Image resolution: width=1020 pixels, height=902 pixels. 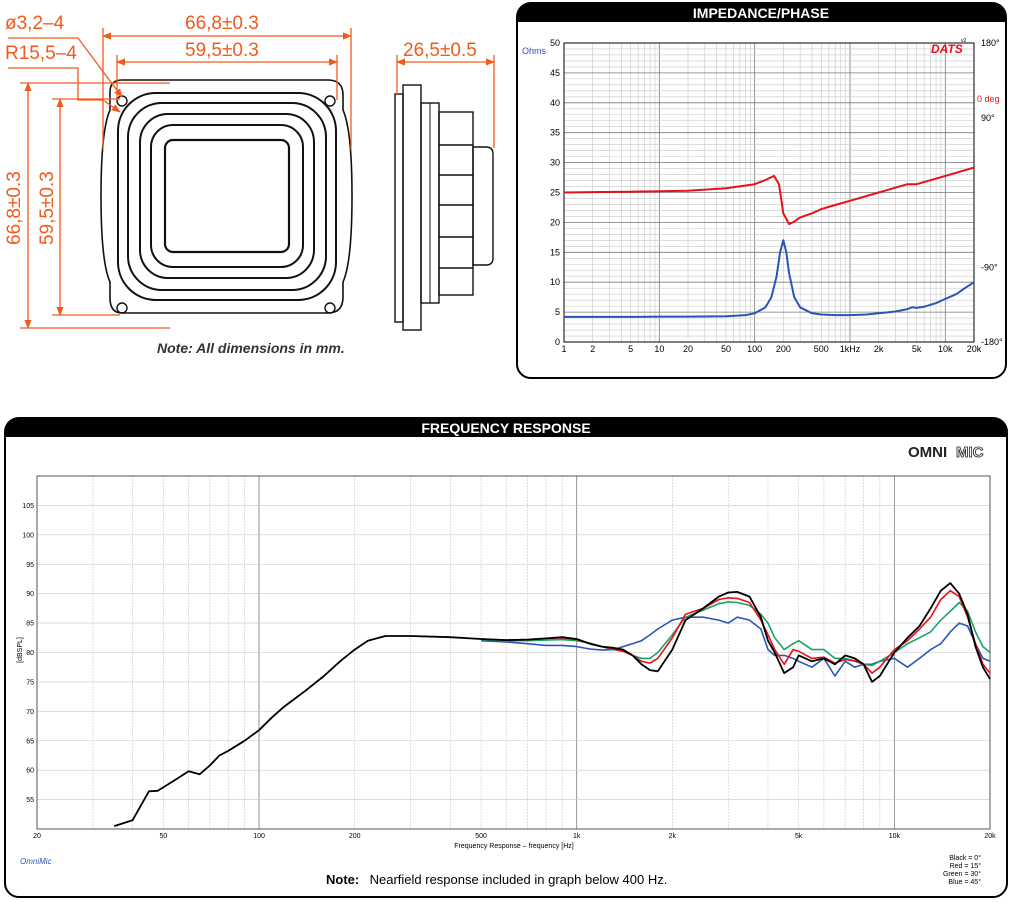 What do you see at coordinates (259, 836) in the screenshot?
I see `fr-x-tick: 100` at bounding box center [259, 836].